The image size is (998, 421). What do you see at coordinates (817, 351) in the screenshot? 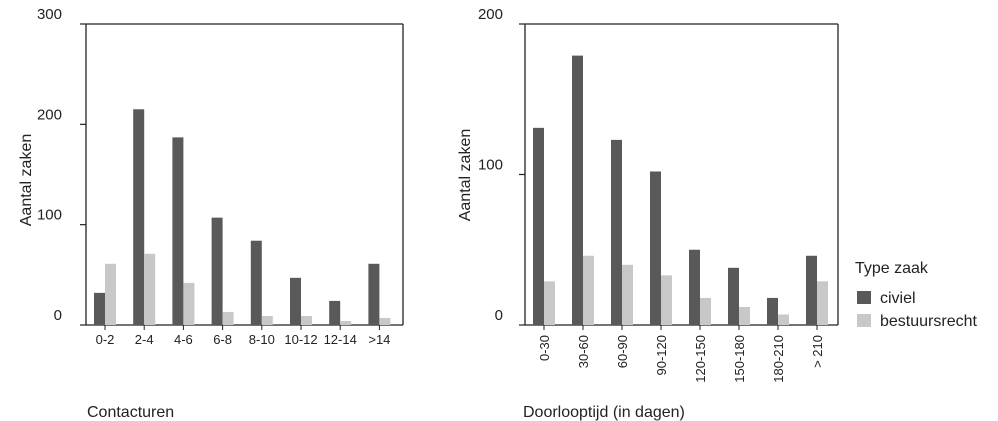
I see `x-tick-label: > 210` at bounding box center [817, 351].